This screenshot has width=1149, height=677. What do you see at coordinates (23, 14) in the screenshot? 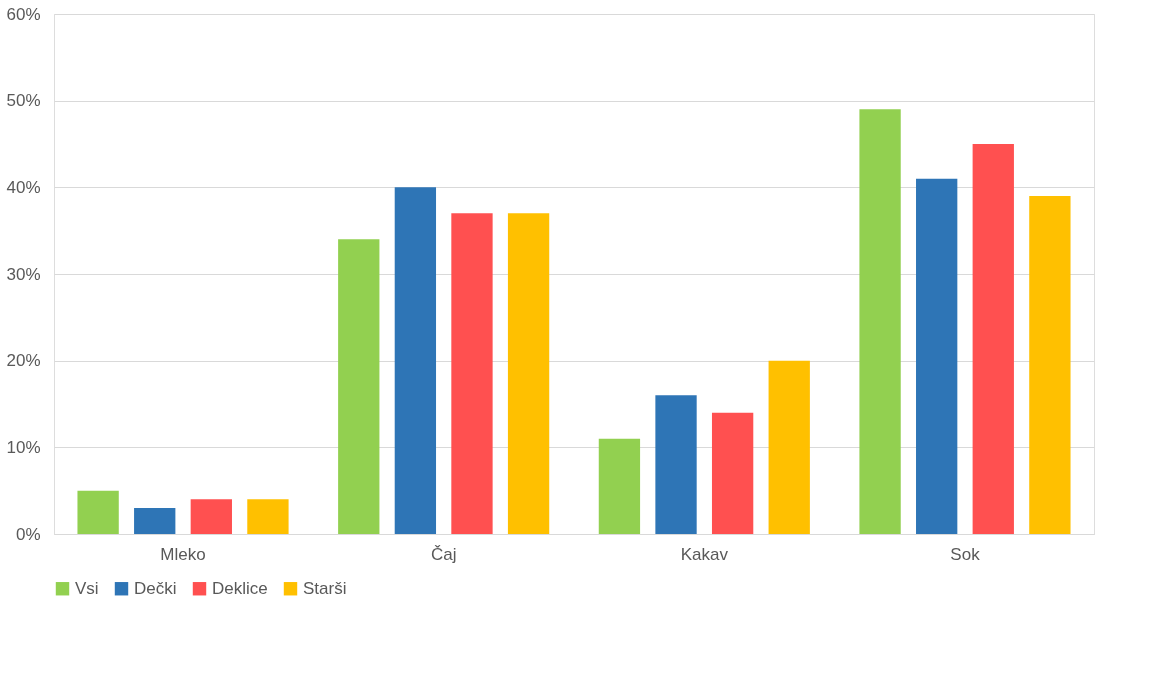
I see `y-tick-label: 60%` at bounding box center [23, 14].